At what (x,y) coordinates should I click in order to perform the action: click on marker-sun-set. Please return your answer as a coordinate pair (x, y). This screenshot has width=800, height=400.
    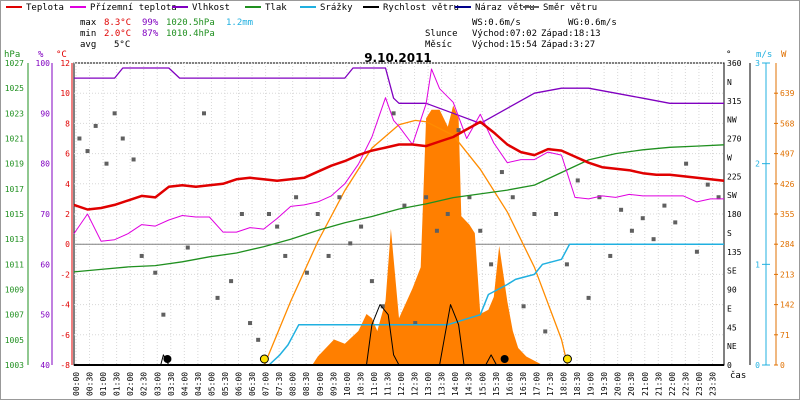
    Looking at the image, I should click on (567, 359).